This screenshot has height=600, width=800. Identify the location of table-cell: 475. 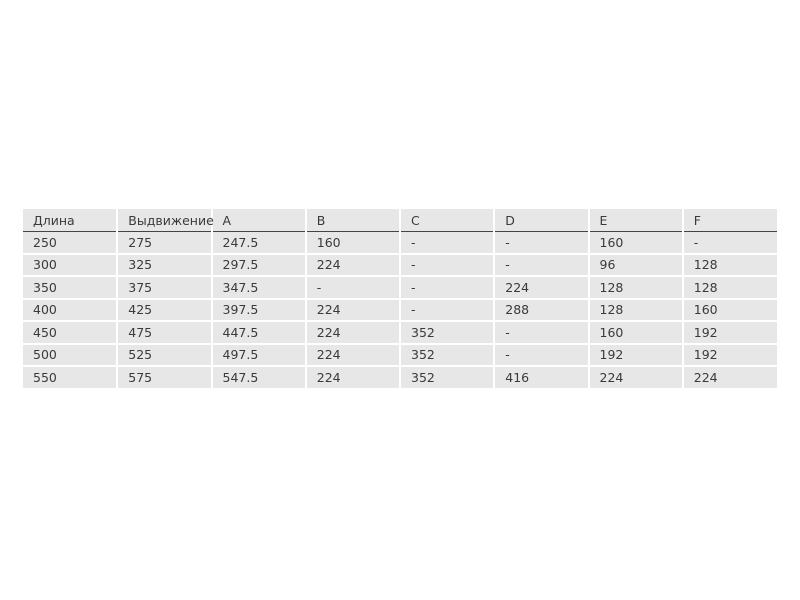
(165, 333).